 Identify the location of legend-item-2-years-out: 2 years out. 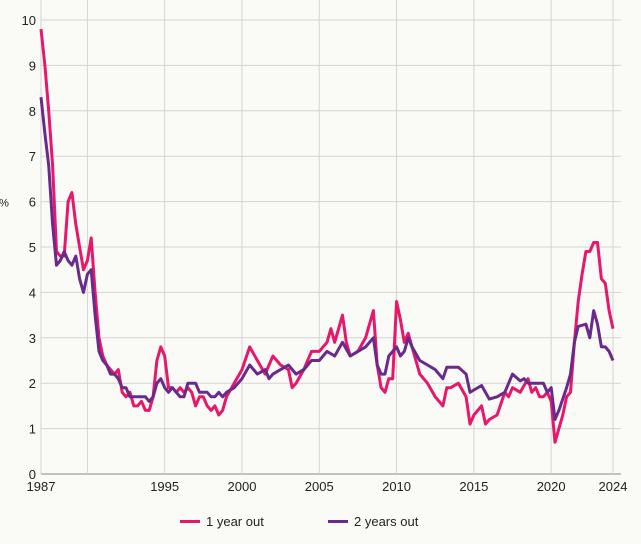
(373, 521).